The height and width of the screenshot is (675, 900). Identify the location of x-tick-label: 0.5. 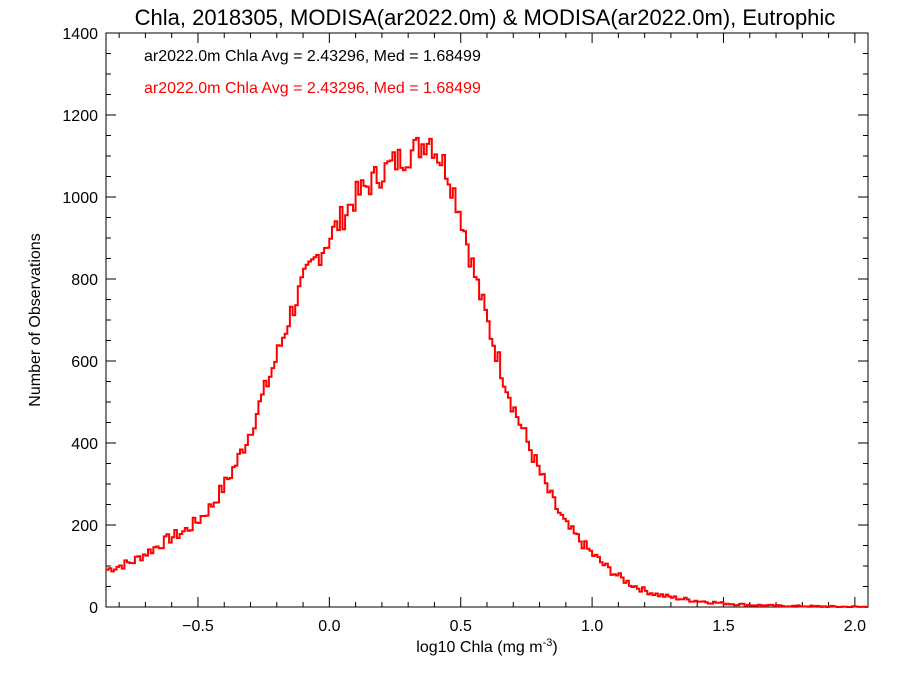
(461, 626).